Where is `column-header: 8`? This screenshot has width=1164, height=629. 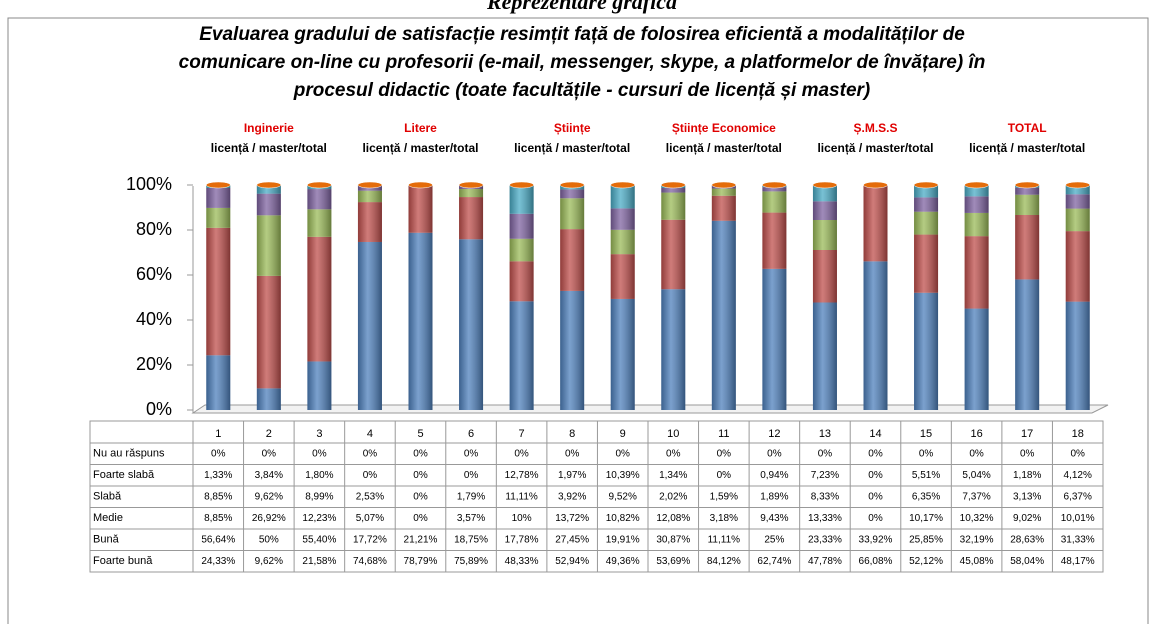
column-header: 8 is located at coordinates (572, 434).